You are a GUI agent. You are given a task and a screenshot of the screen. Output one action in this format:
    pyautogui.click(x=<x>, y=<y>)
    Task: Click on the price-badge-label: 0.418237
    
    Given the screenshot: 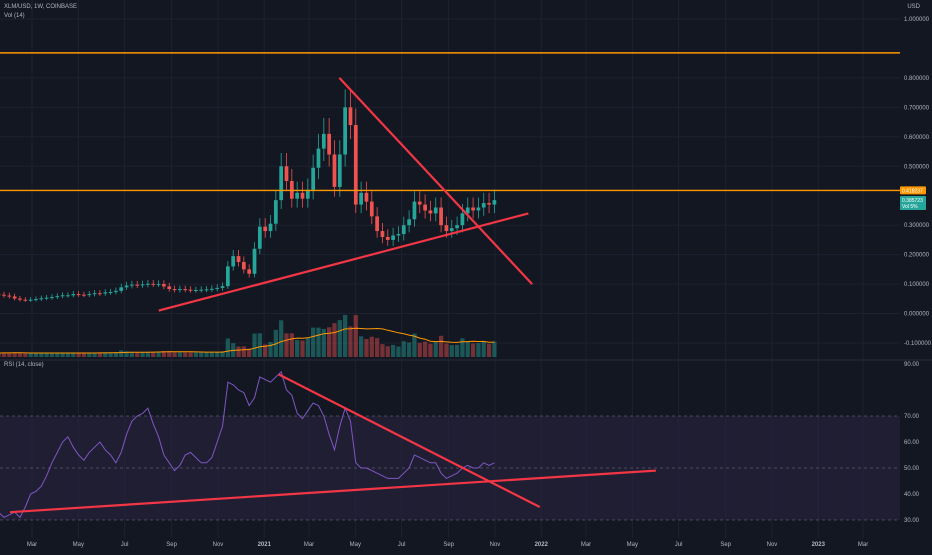 What is the action you would take?
    pyautogui.click(x=912, y=191)
    